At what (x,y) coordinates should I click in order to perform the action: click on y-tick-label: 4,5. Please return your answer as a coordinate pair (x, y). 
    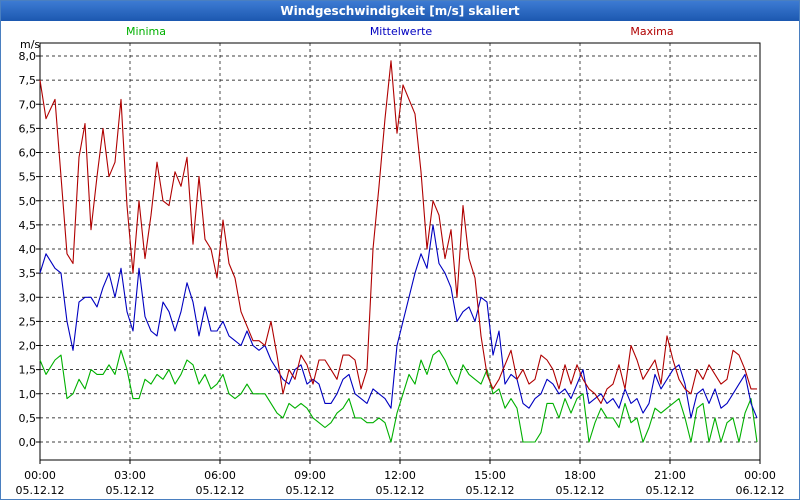
    Looking at the image, I should click on (28, 225).